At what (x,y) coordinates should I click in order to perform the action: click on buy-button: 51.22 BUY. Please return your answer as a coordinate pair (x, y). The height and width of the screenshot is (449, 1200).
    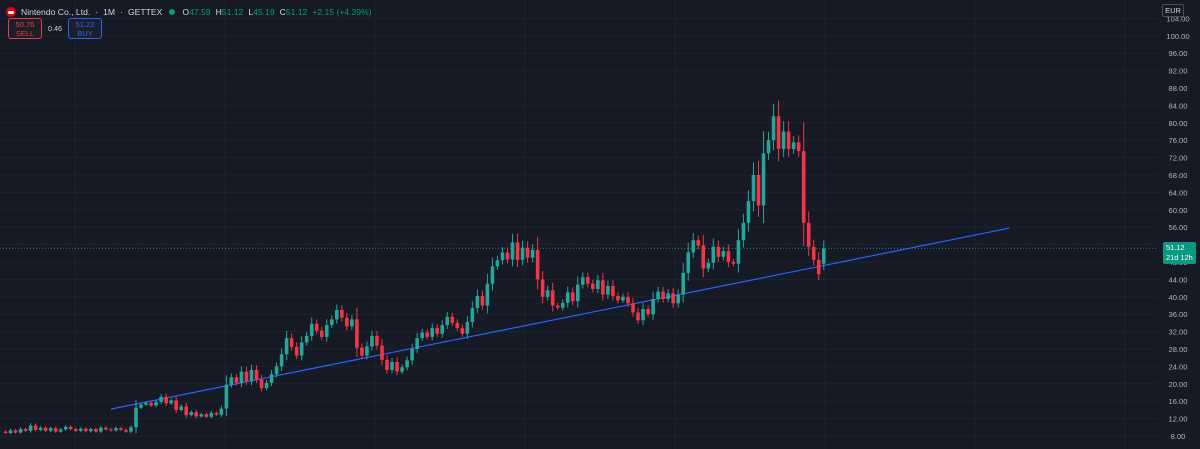
    Looking at the image, I should click on (85, 28).